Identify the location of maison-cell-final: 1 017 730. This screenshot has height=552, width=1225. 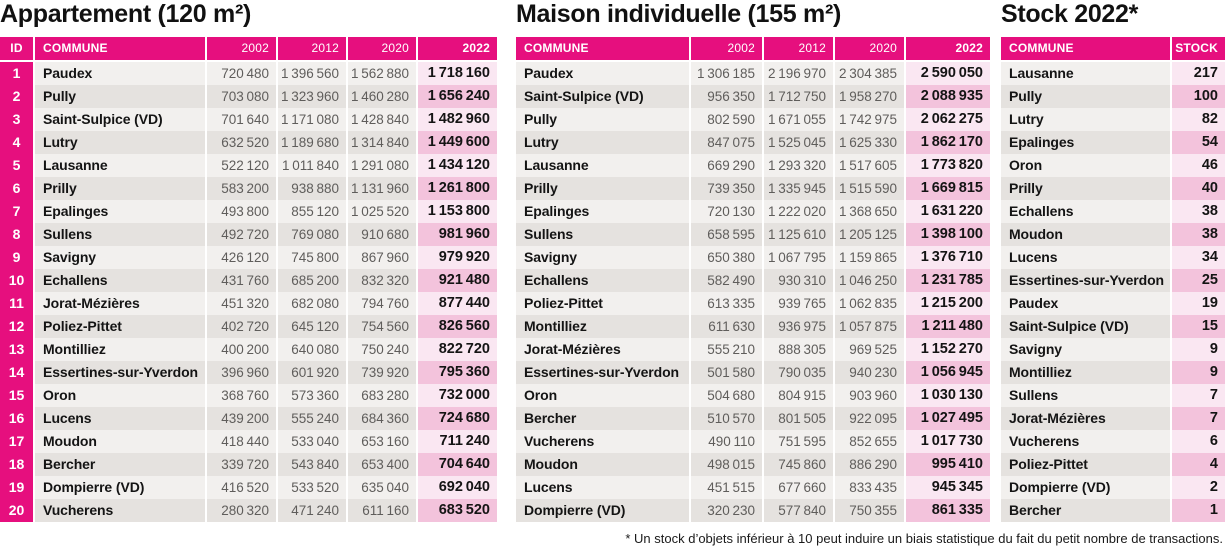
(948, 441).